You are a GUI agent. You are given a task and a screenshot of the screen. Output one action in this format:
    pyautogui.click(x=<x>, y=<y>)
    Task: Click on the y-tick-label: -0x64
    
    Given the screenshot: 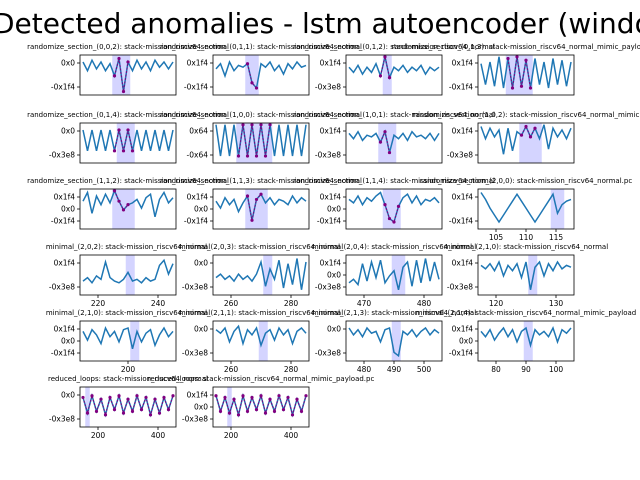 What is the action you would take?
    pyautogui.click(x=198, y=155)
    